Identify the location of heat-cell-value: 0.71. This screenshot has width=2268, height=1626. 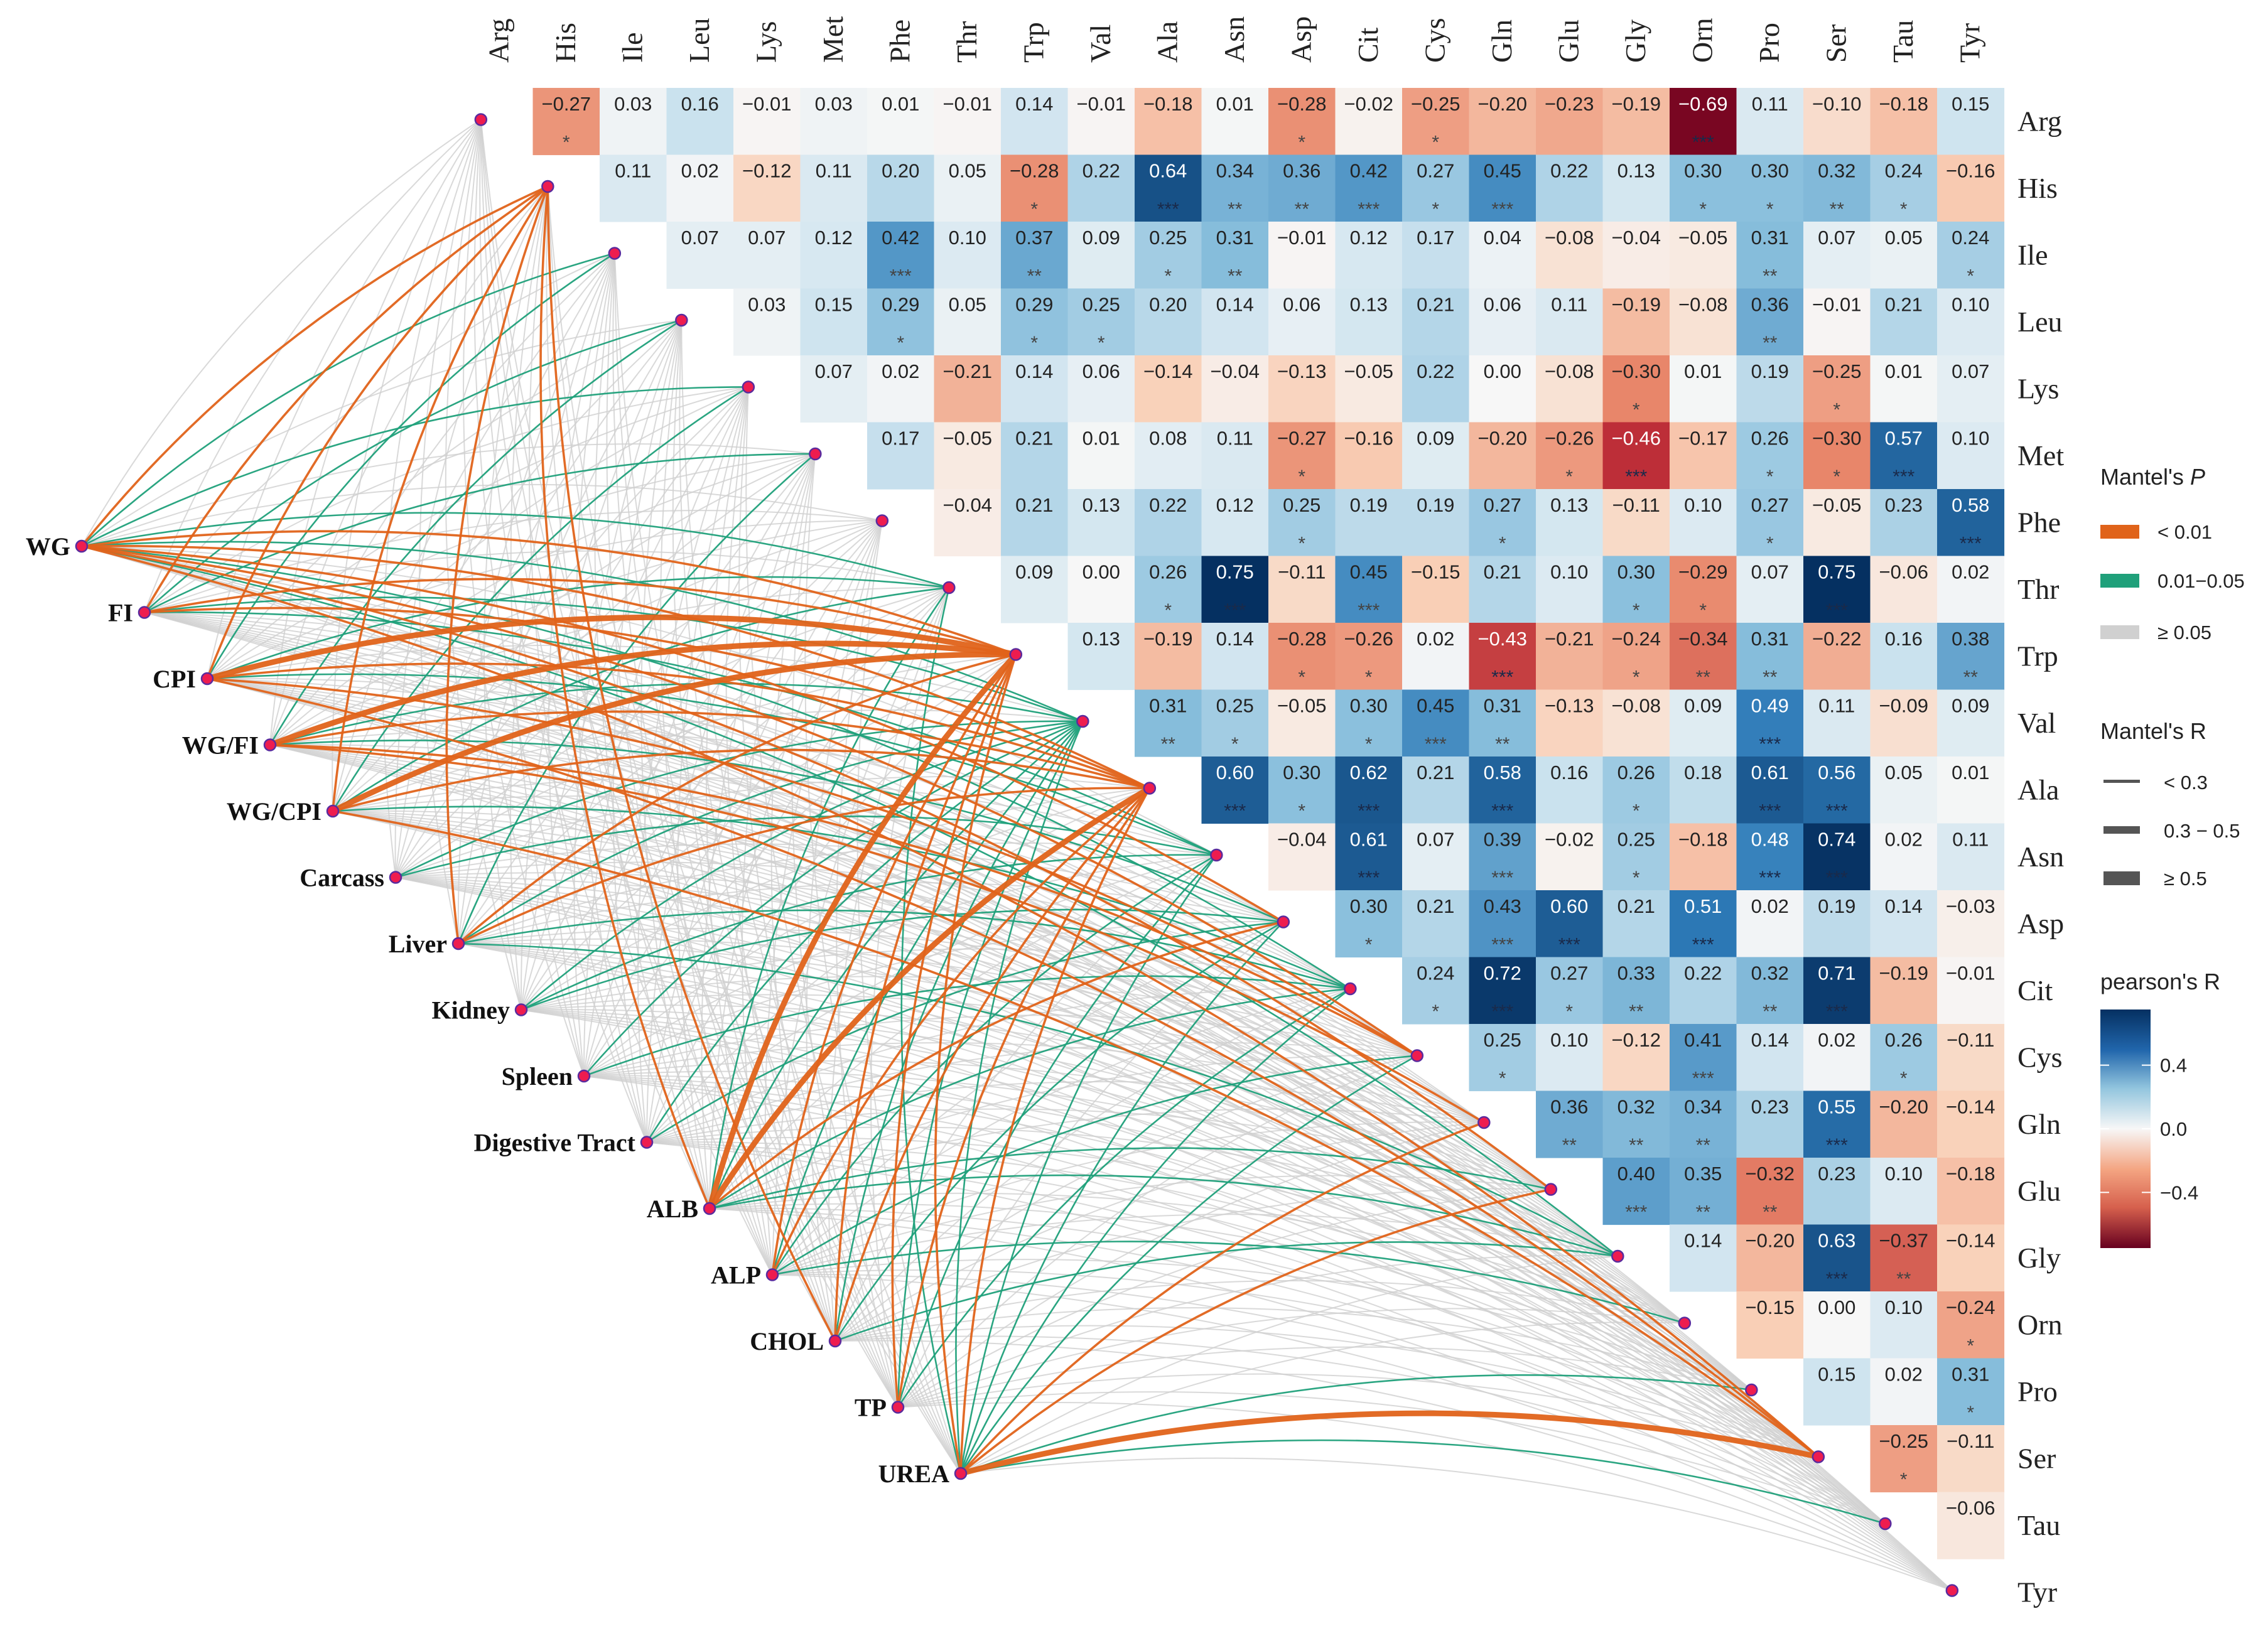
(1836, 973).